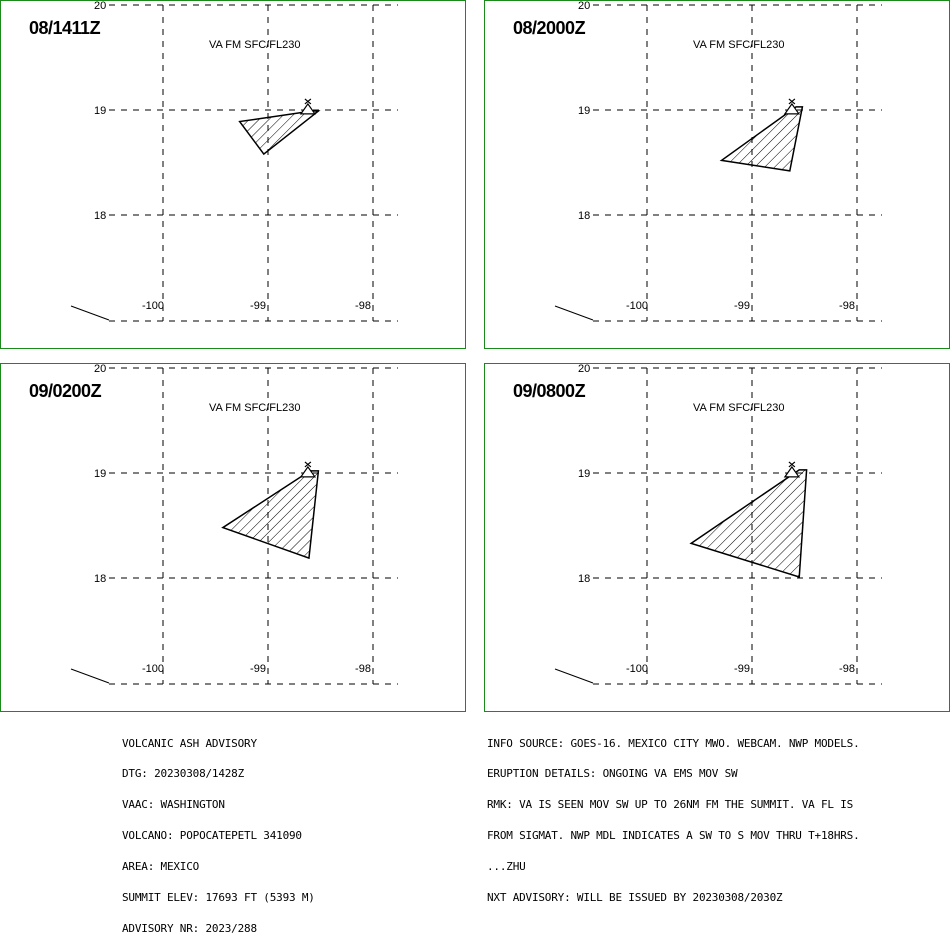 This screenshot has height=945, width=950. What do you see at coordinates (161, 867) in the screenshot?
I see `advisory-line: AREA: MEXICO` at bounding box center [161, 867].